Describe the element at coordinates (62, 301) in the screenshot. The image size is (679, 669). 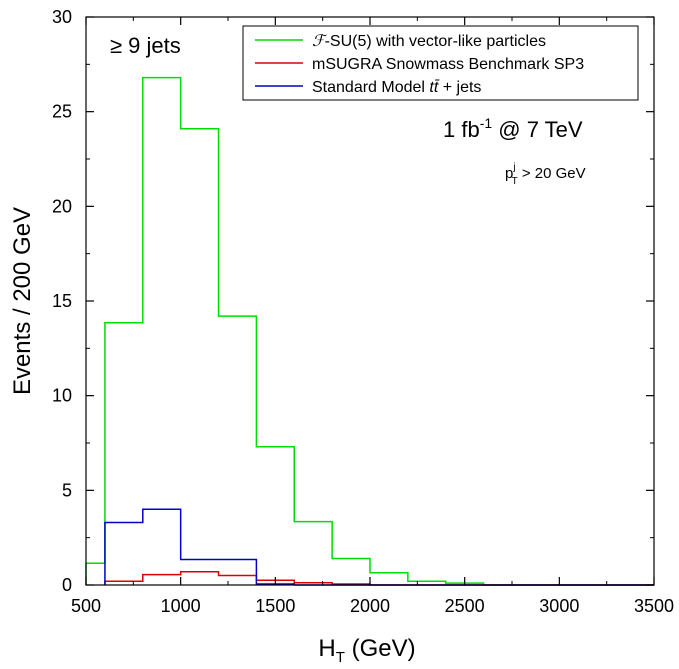
I see `y-tick-label: 15` at that location.